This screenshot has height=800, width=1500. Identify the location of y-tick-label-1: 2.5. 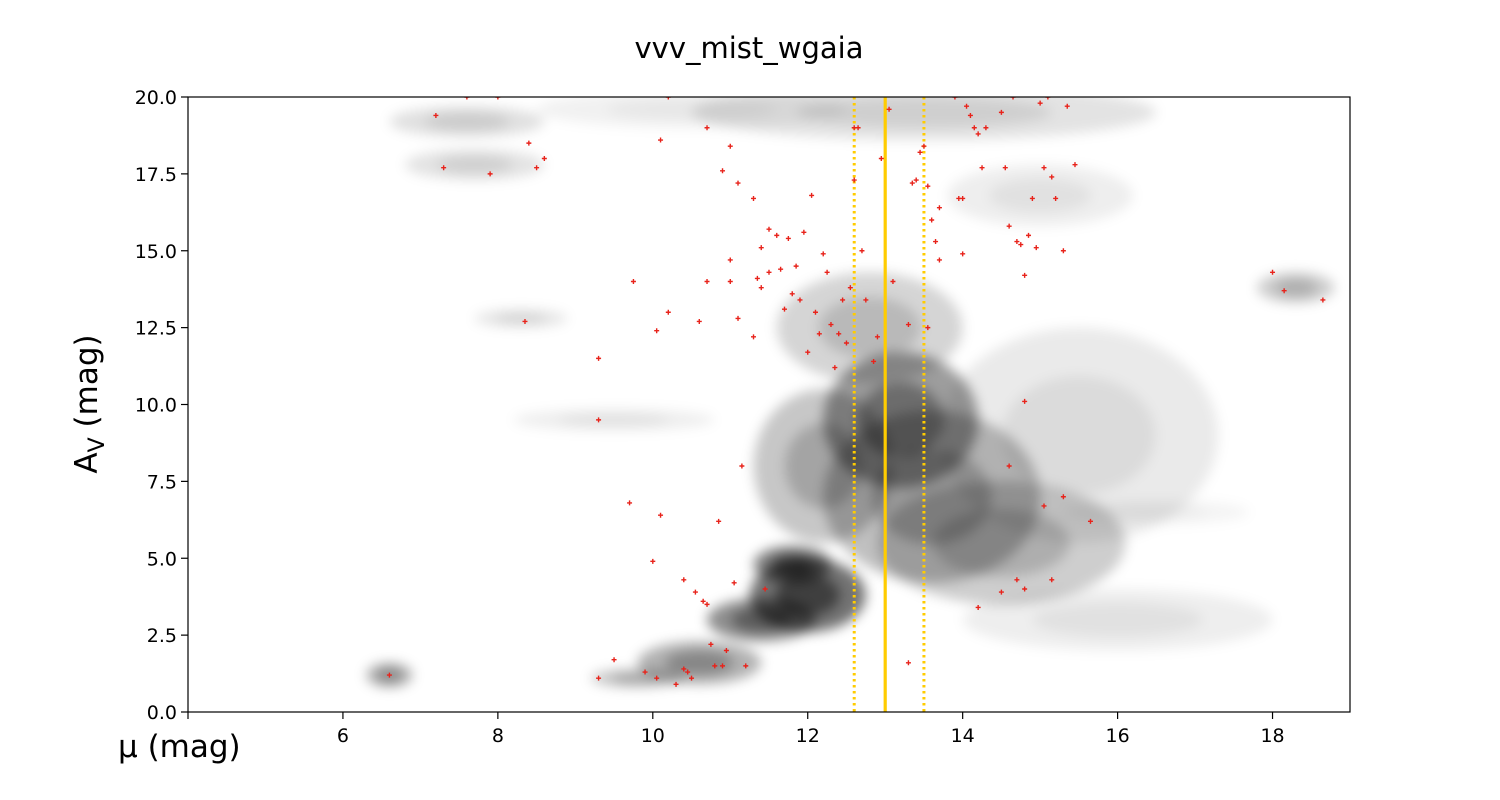
(162, 636).